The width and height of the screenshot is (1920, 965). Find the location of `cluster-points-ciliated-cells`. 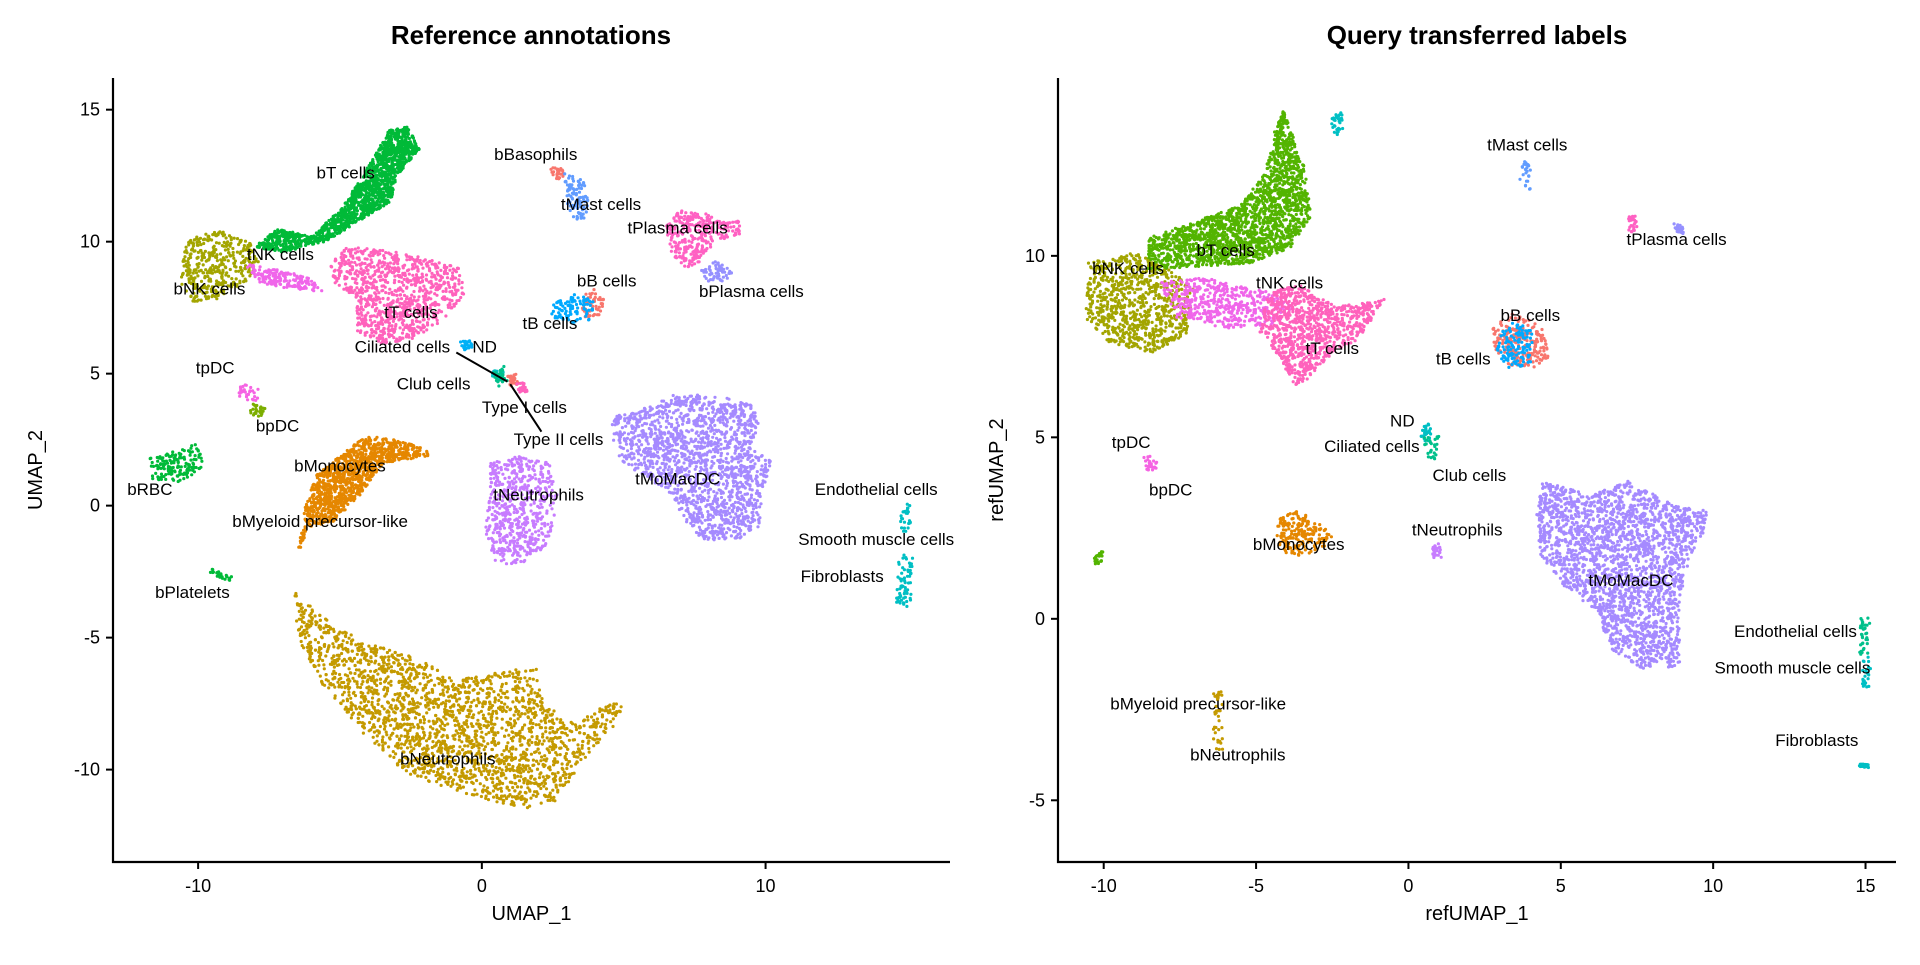

cluster-points-ciliated-cells is located at coordinates (466, 345).